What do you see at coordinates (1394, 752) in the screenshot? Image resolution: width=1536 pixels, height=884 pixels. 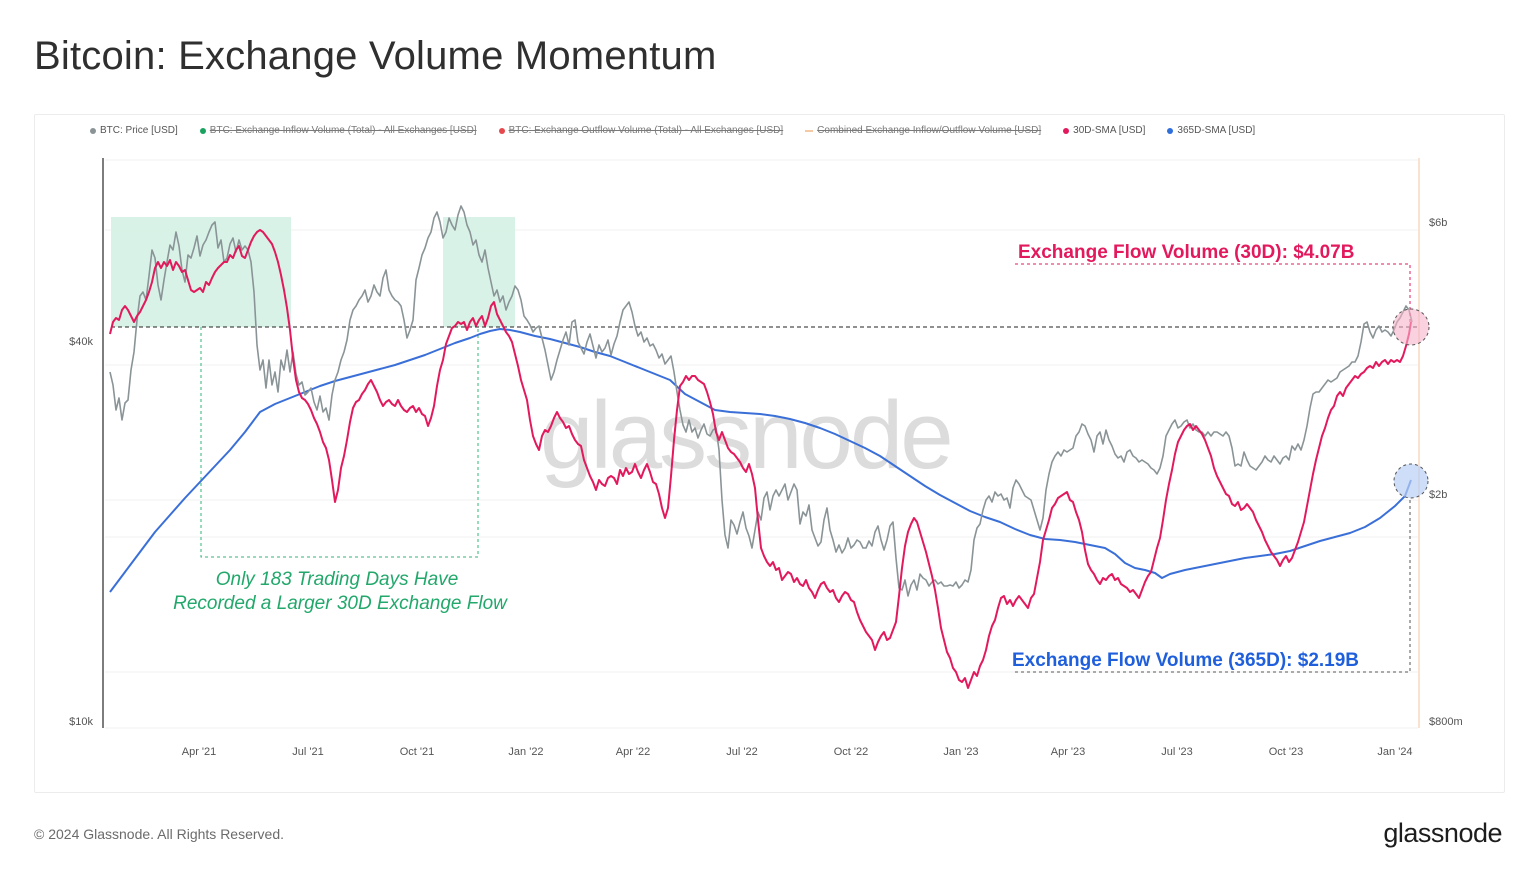 I see `x-tick: Jan '24` at bounding box center [1394, 752].